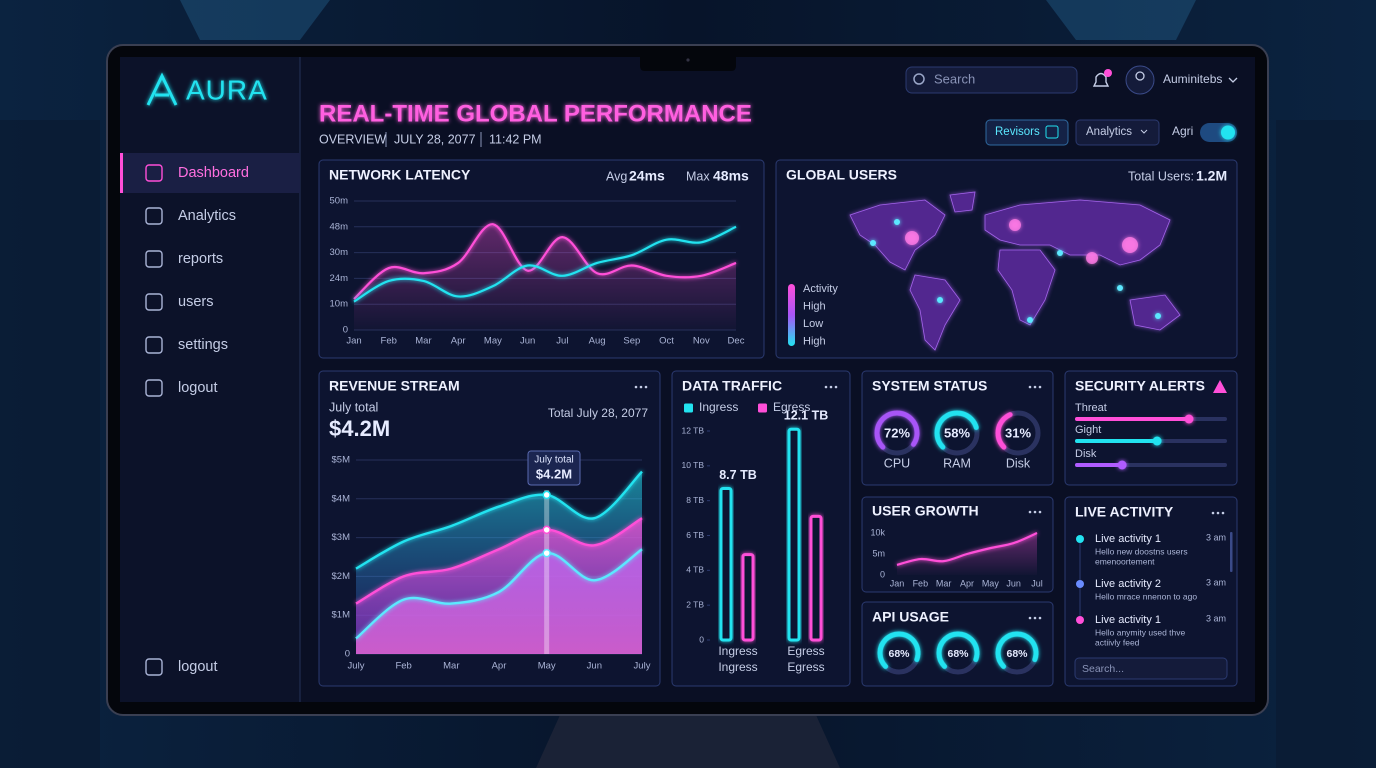  What do you see at coordinates (341, 498) in the screenshot?
I see `y-tick-label: $4M` at bounding box center [341, 498].